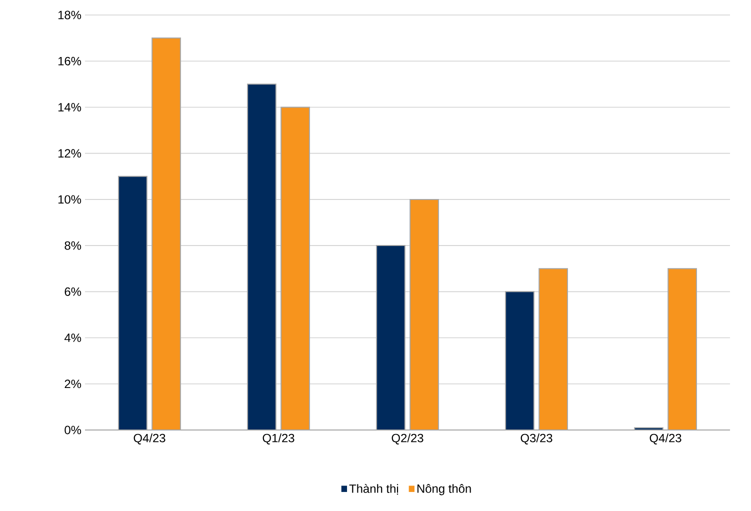 The image size is (751, 511). Describe the element at coordinates (70, 107) in the screenshot. I see `y-tick-label: 14%` at that location.